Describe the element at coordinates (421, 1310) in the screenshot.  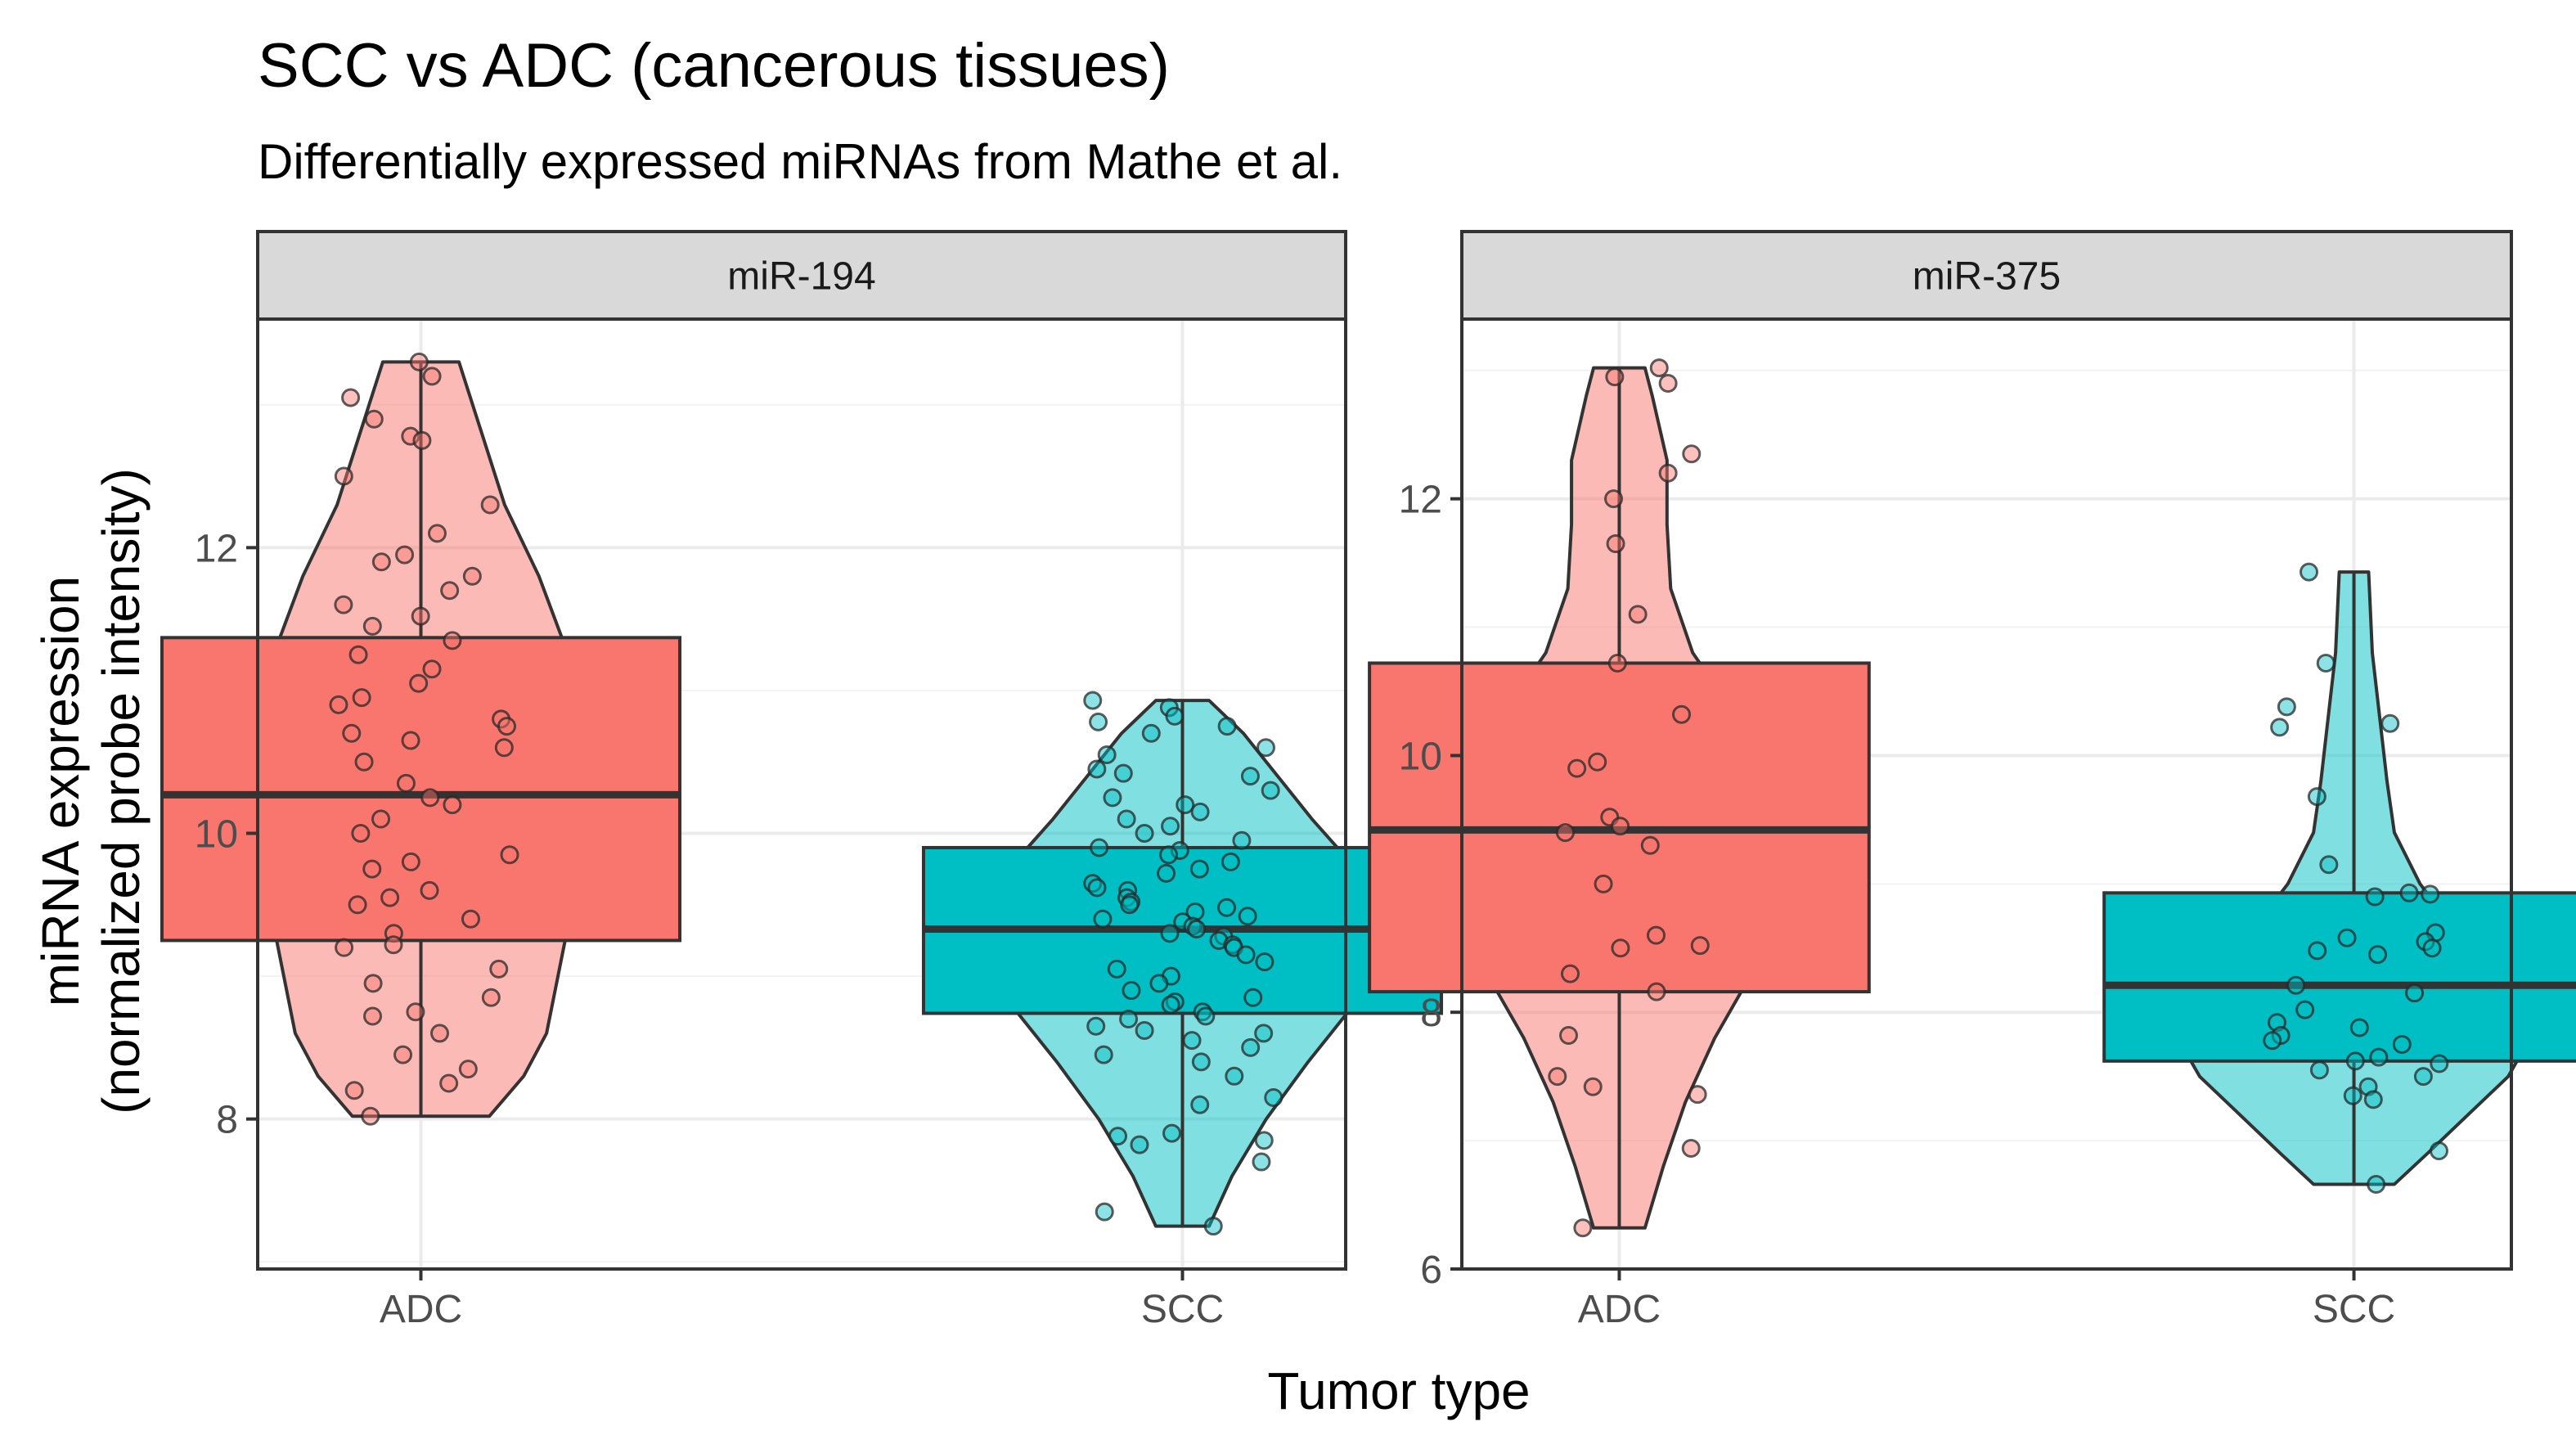
I see `x-tick-label: ADC` at that location.